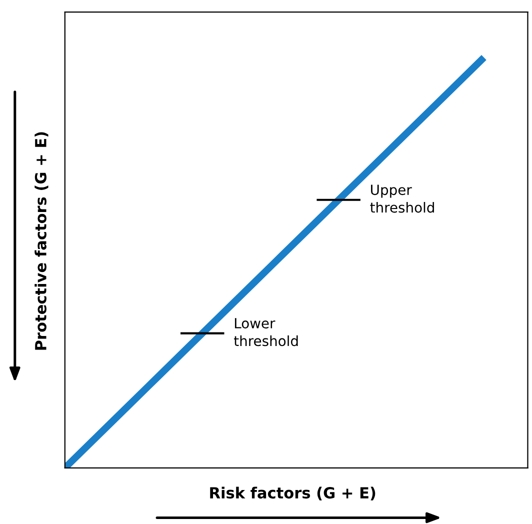  I want to click on ref-line-label: Upper threshold, so click(402, 198).